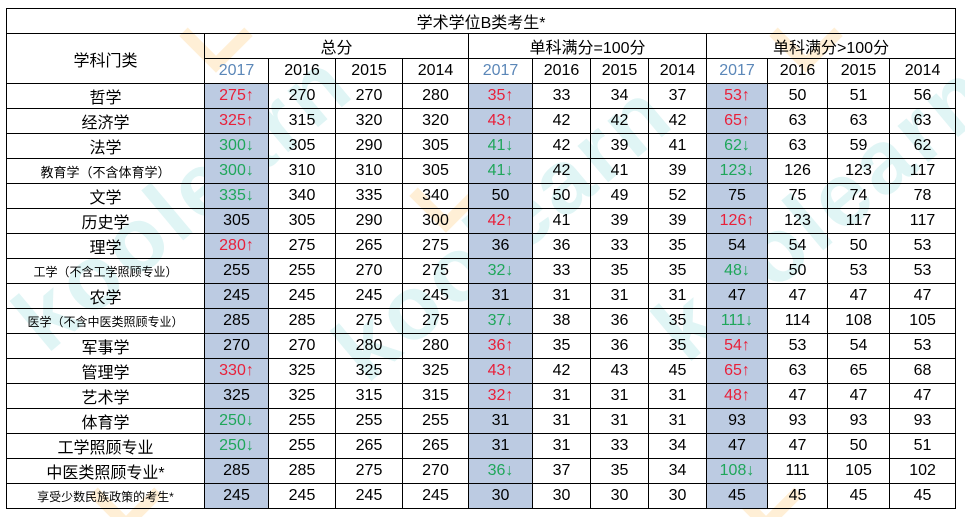 The height and width of the screenshot is (517, 965). What do you see at coordinates (619, 196) in the screenshot?
I see `score-cell-eq100: 49` at bounding box center [619, 196].